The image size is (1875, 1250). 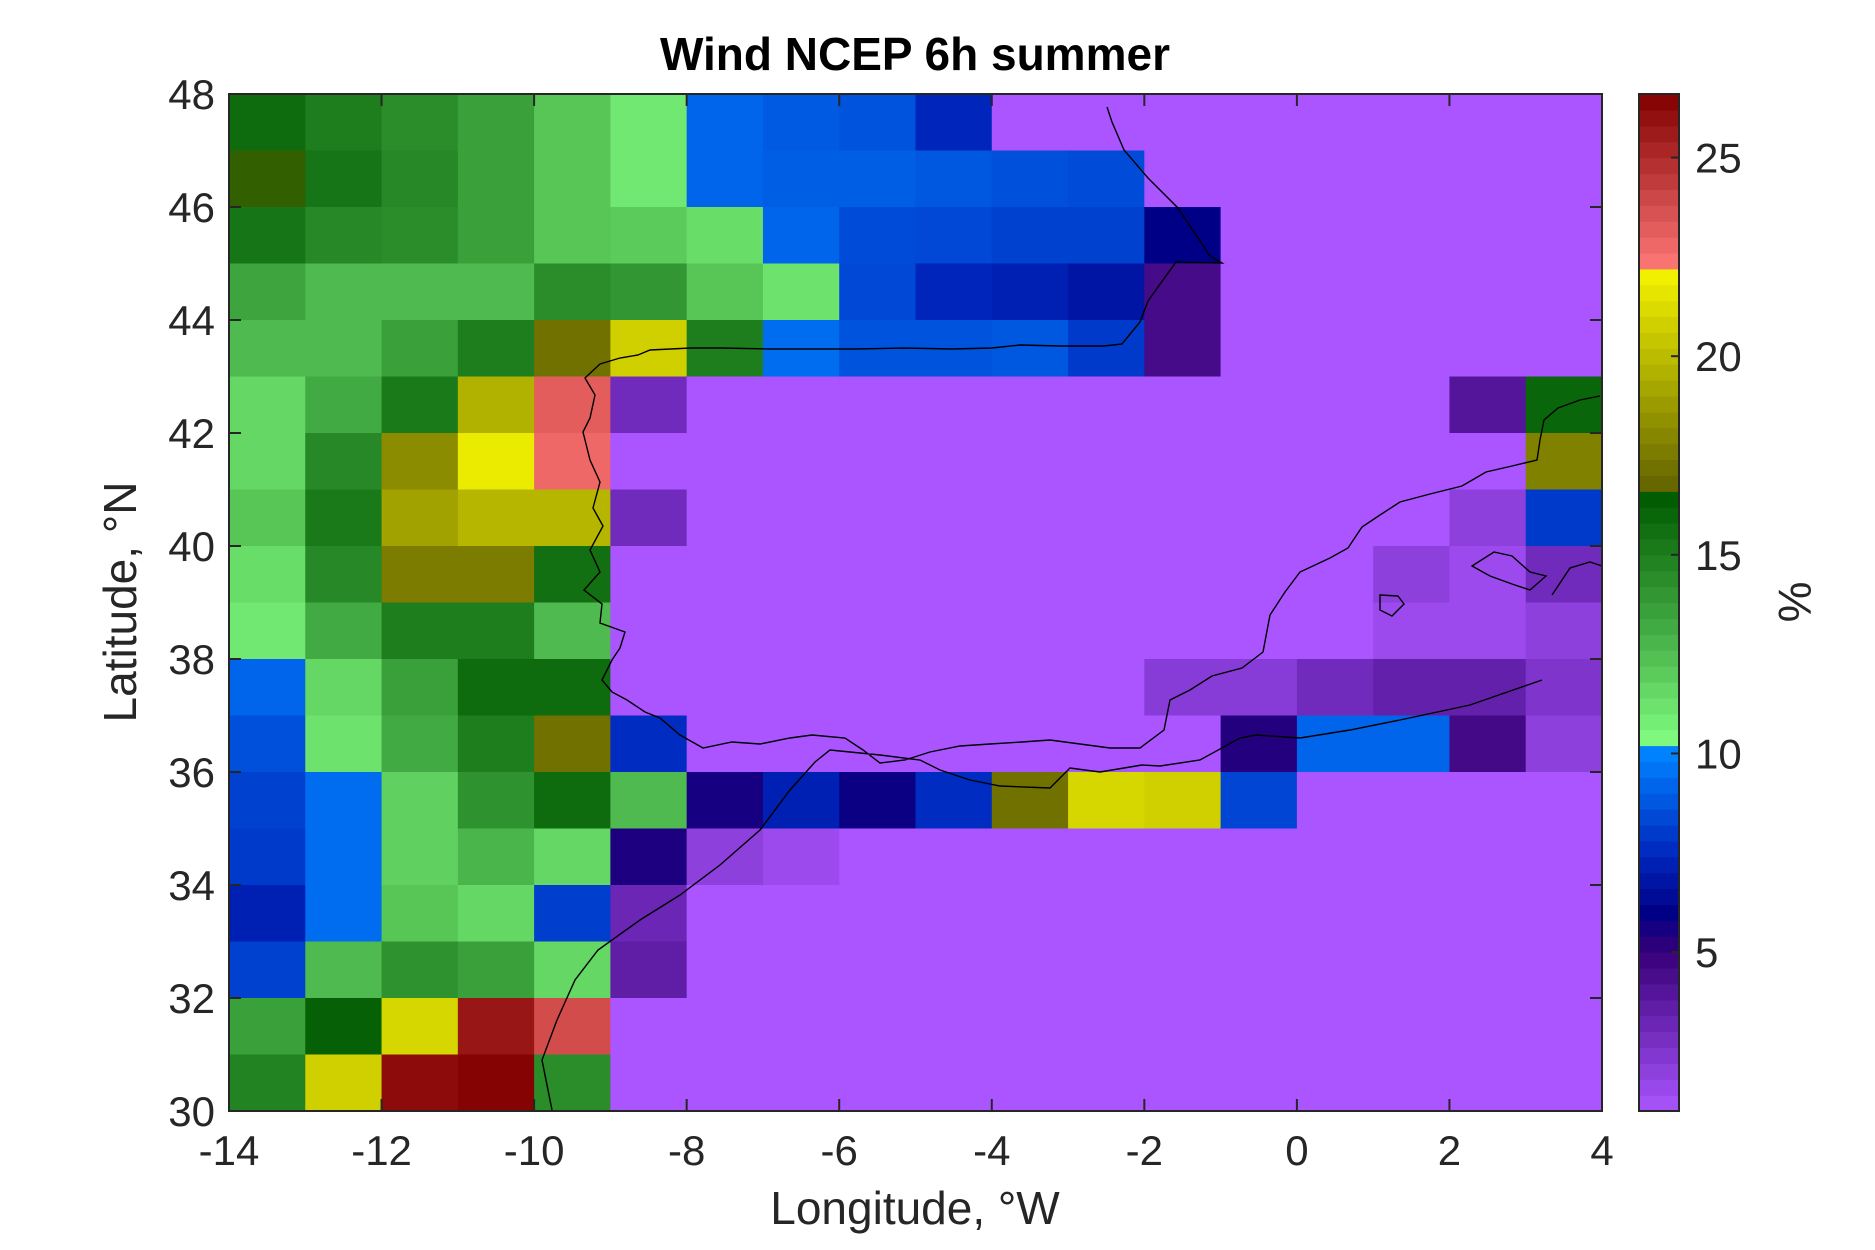 What do you see at coordinates (1718, 555) in the screenshot?
I see `colorbar-tick-label: 15` at bounding box center [1718, 555].